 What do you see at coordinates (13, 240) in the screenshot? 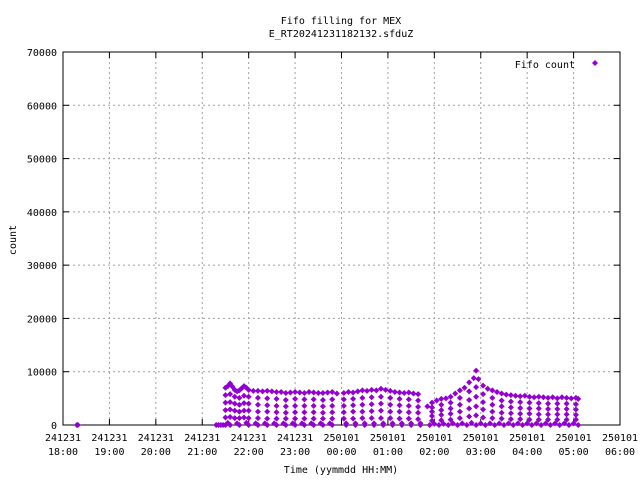
I see `y-axis-label: count` at bounding box center [13, 240].